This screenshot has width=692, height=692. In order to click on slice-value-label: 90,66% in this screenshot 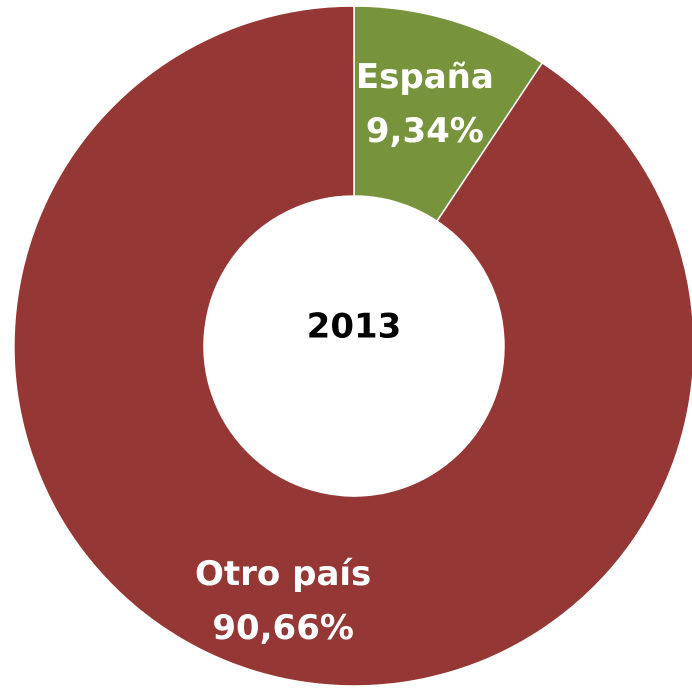, I will do `click(283, 628)`.